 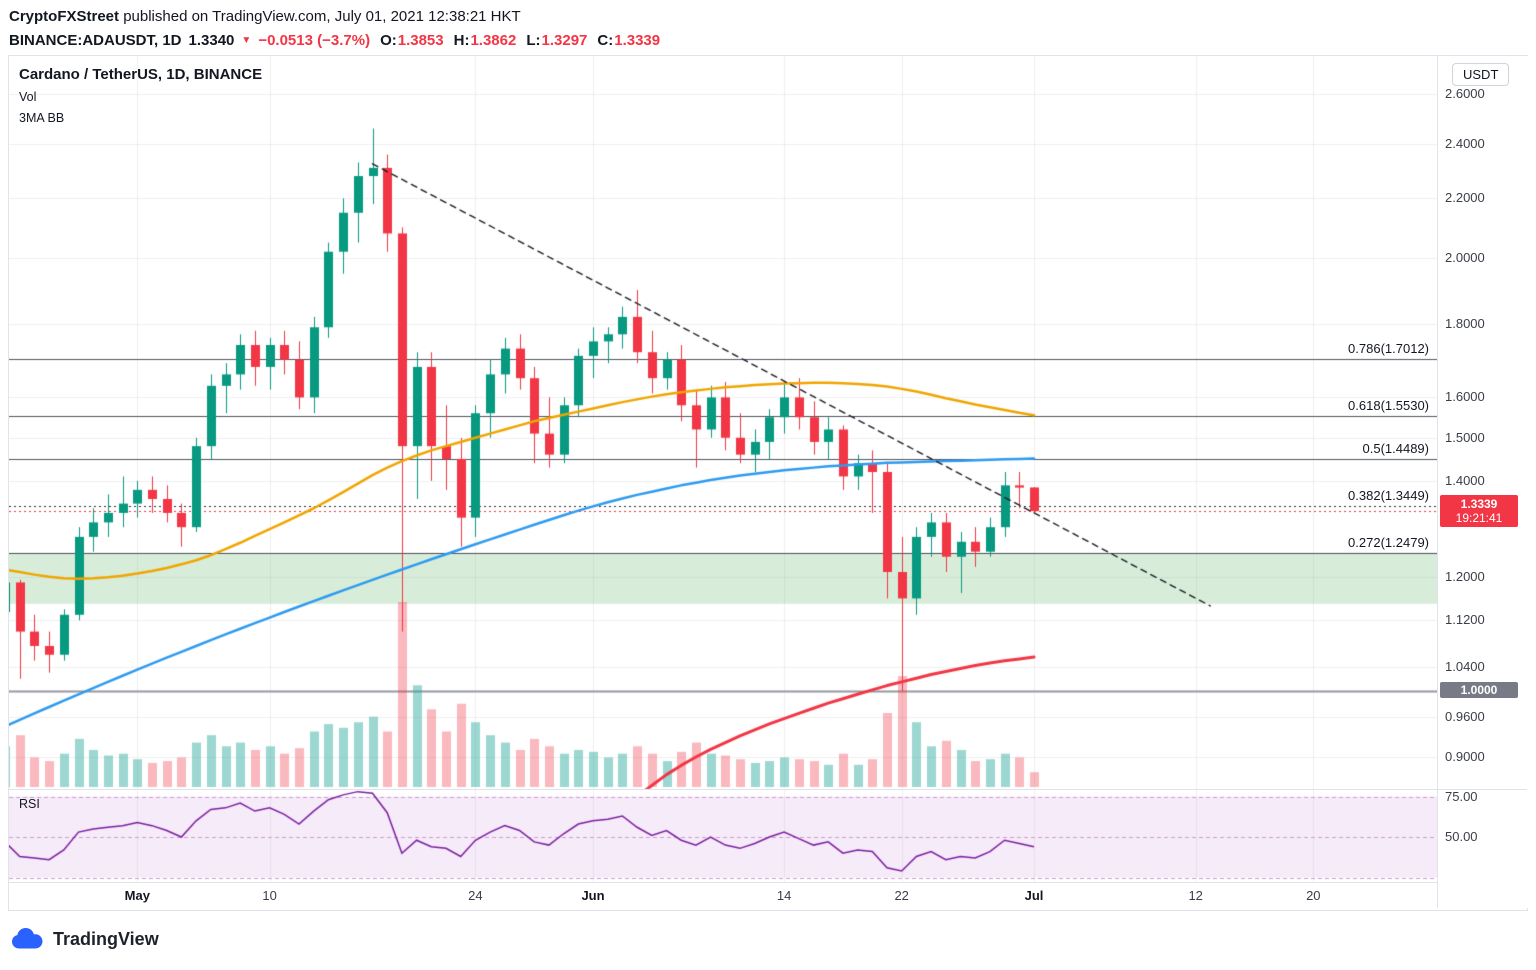 What do you see at coordinates (106, 938) in the screenshot?
I see `brand-name: TradingView` at bounding box center [106, 938].